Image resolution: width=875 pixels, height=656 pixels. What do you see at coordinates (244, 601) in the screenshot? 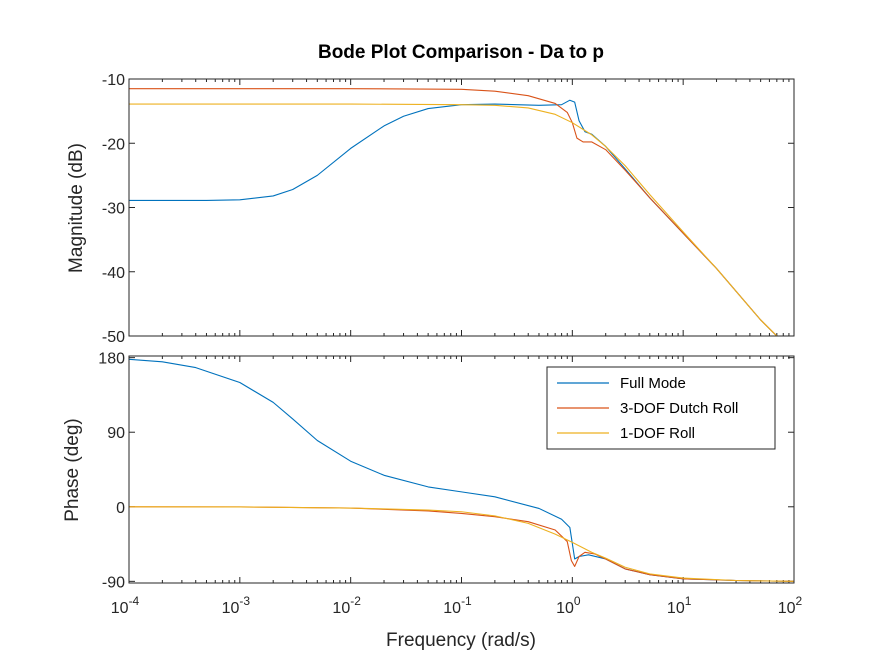
I see `x-tick-exponent: -3` at bounding box center [244, 601].